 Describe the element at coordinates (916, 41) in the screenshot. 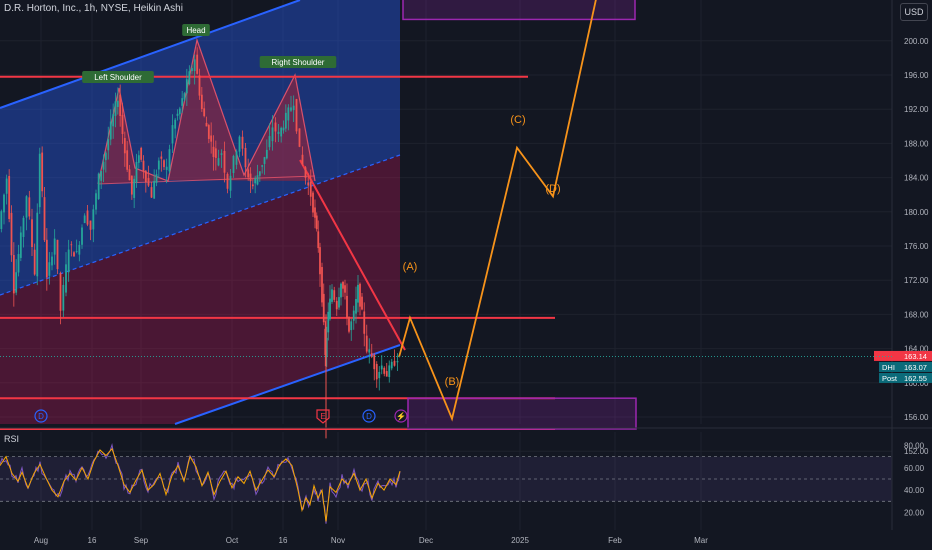

I see `price-tick-label: 200.00` at that location.